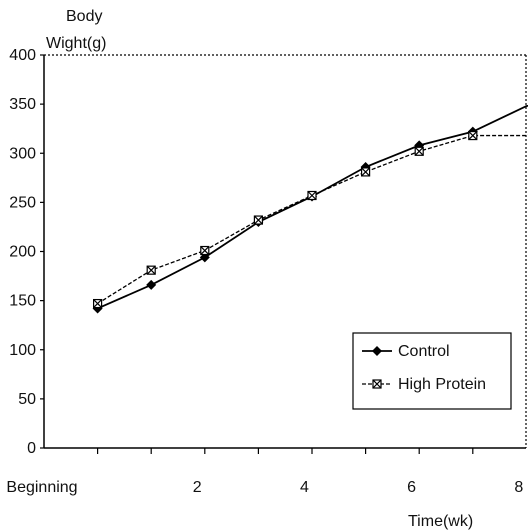 The image size is (528, 532). Describe the element at coordinates (76, 43) in the screenshot. I see `y-axis-title-line2: Wight(g)` at that location.